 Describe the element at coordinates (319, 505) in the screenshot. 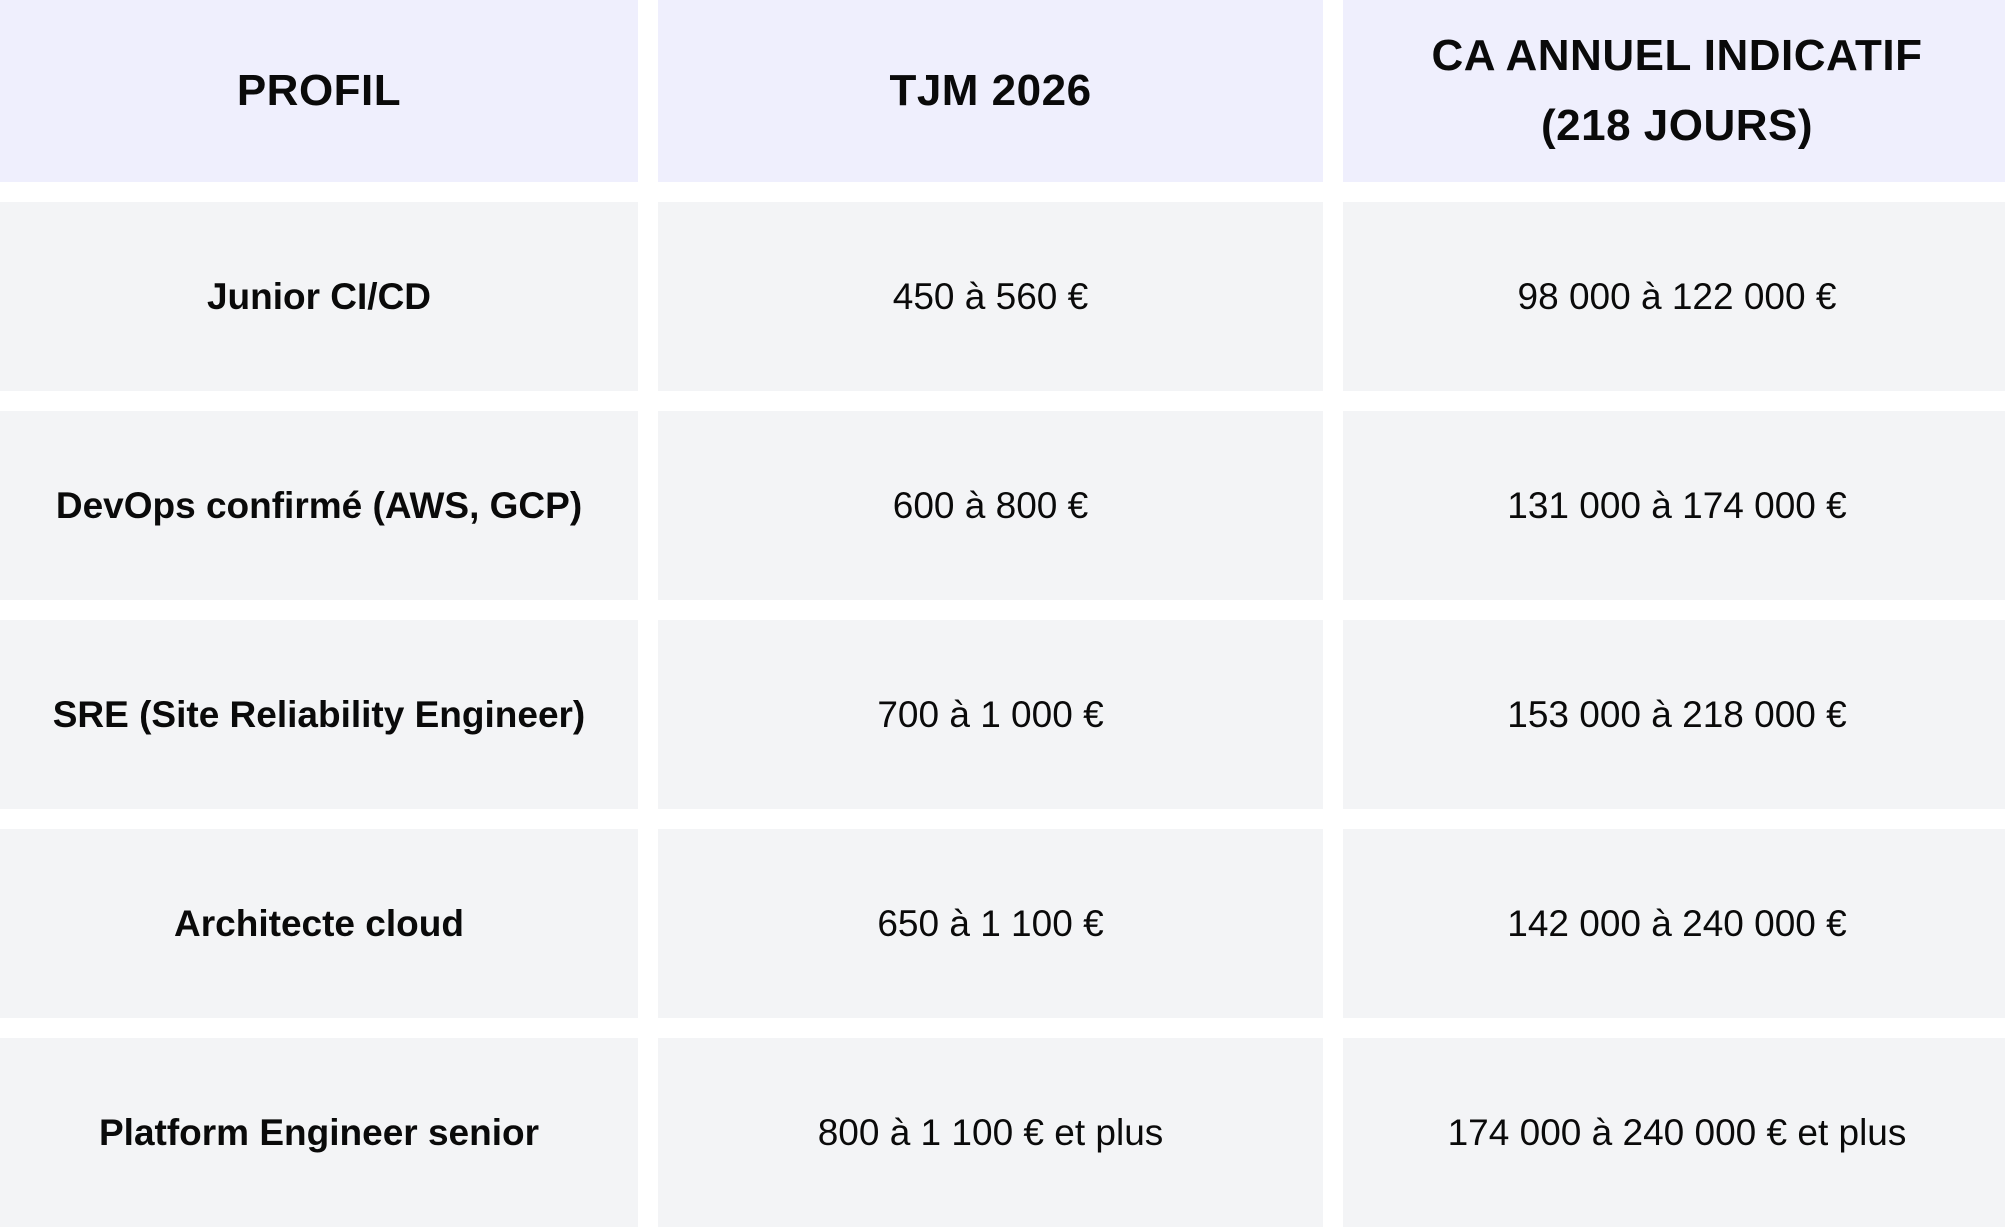

I see `row-2-profil: DevOps confirmé (AWS, GCP)` at that location.